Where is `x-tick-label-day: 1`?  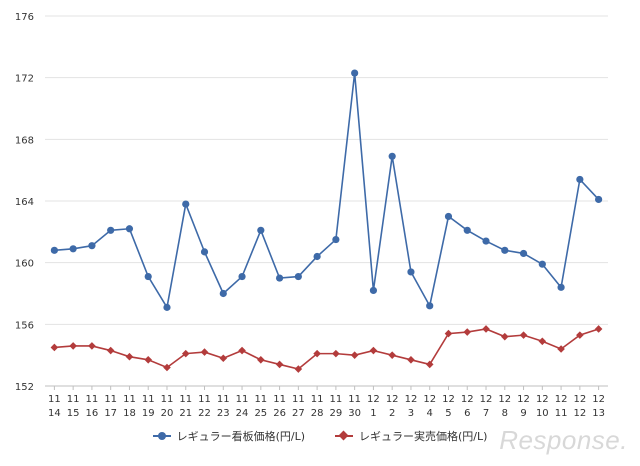
x-tick-label-day: 1 is located at coordinates (373, 413).